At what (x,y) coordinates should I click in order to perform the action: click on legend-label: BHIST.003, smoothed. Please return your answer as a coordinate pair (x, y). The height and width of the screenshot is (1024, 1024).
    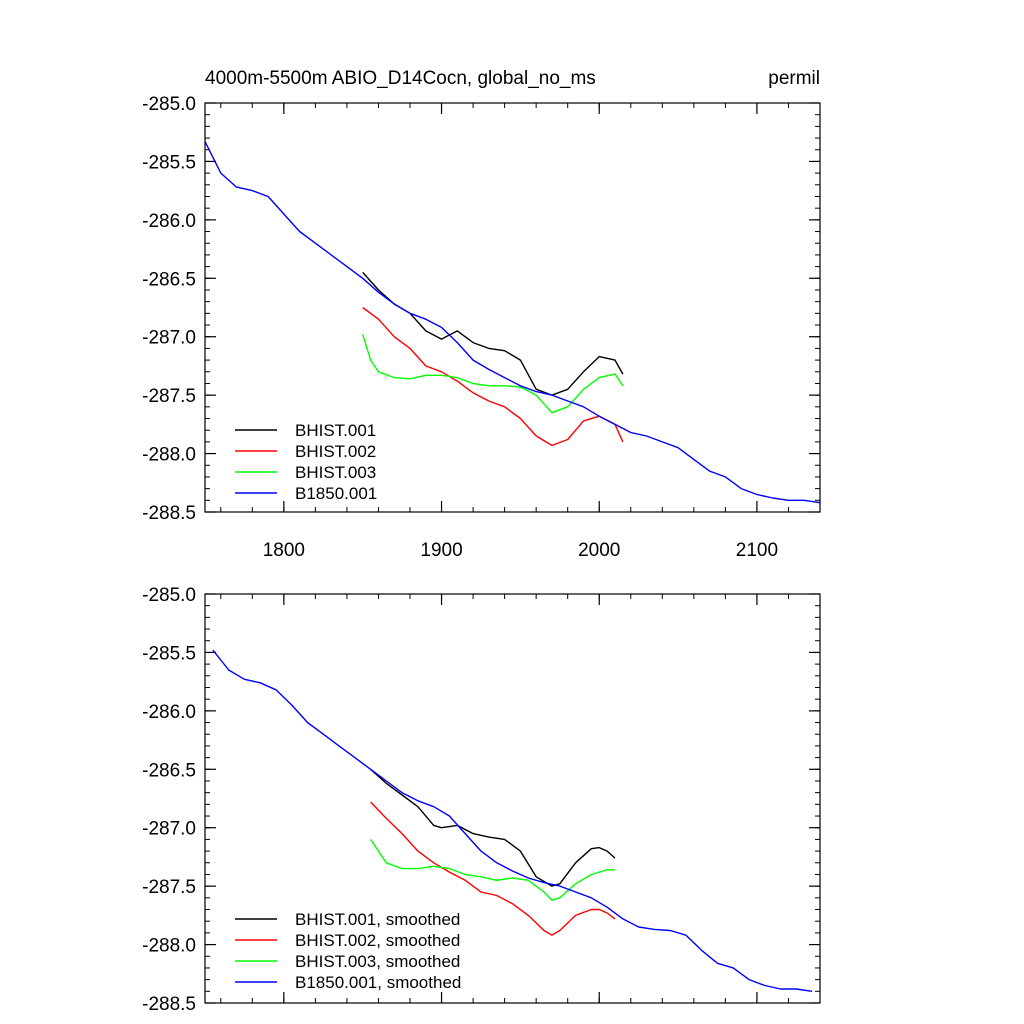
    Looking at the image, I should click on (377, 961).